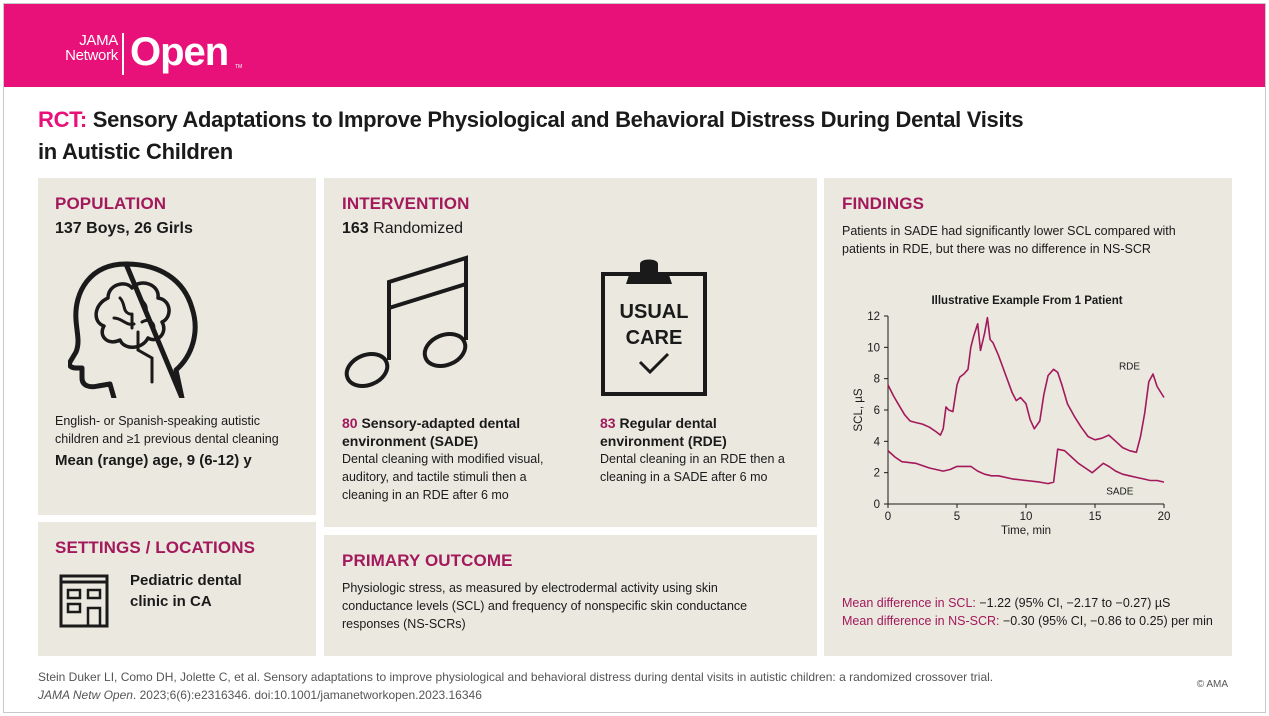 The width and height of the screenshot is (1269, 716). I want to click on x-tick-label: 20, so click(1164, 517).